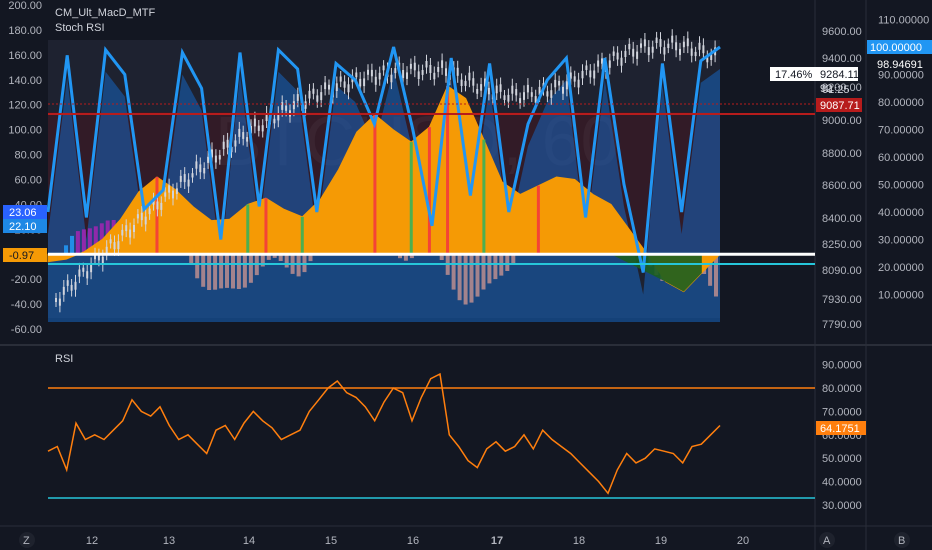 The height and width of the screenshot is (550, 932). What do you see at coordinates (842, 219) in the screenshot?
I see `price-tick-label: 8400.00` at bounding box center [842, 219].